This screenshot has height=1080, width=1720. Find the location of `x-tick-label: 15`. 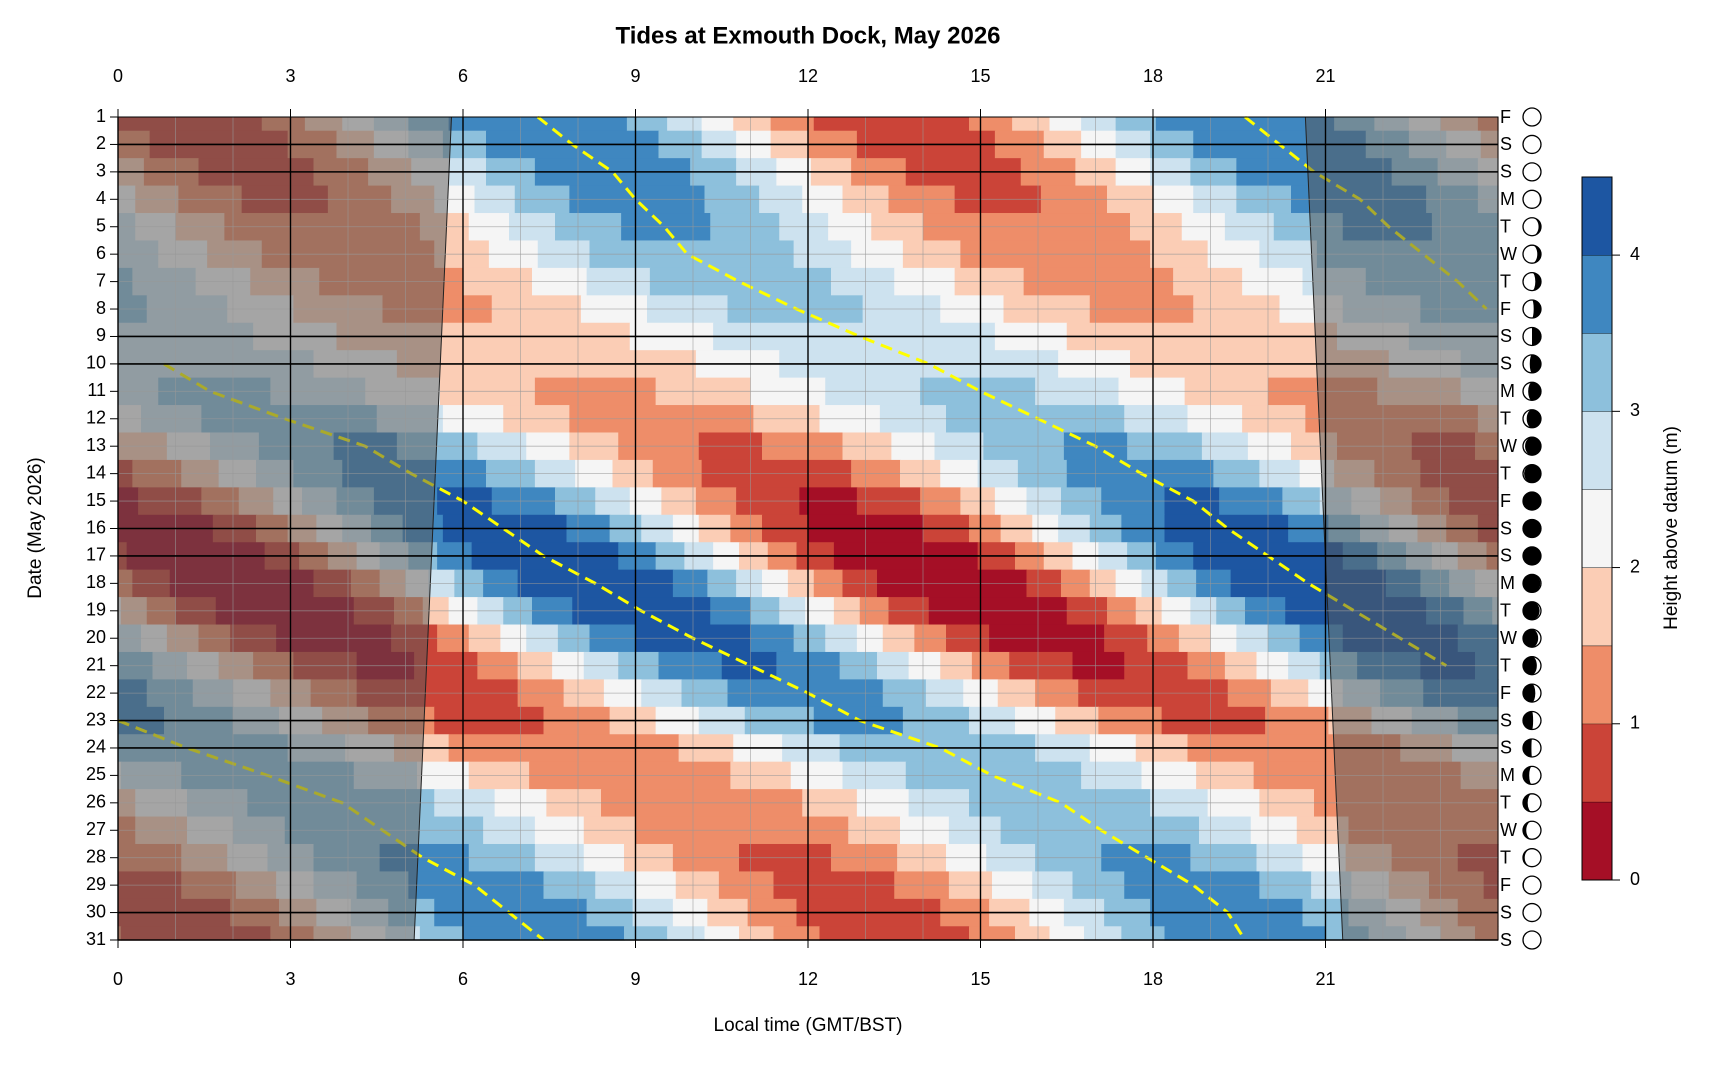

x-tick-label: 15 is located at coordinates (980, 979).